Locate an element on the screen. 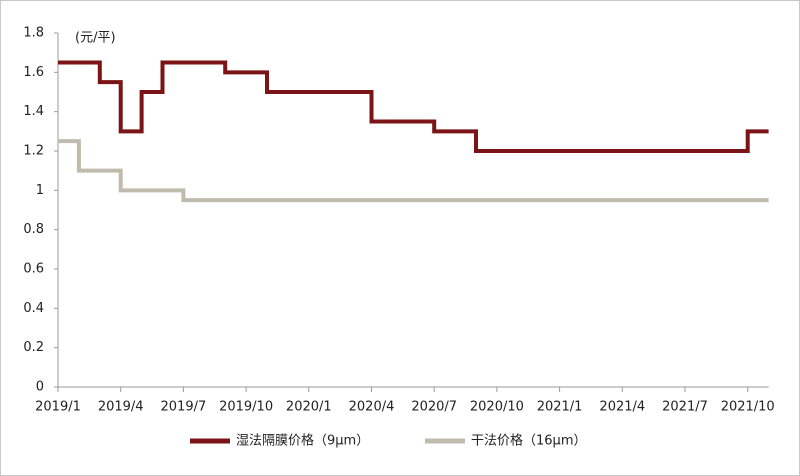  x-tick-label: 2020/4 is located at coordinates (372, 407).